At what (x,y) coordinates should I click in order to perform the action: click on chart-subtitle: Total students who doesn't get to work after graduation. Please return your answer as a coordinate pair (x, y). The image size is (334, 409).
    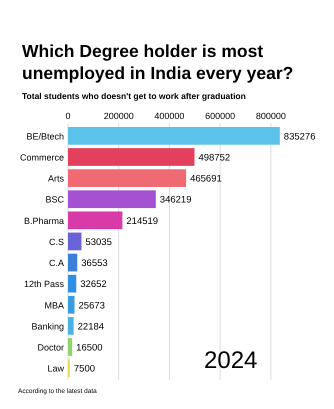
    Looking at the image, I should click on (134, 96).